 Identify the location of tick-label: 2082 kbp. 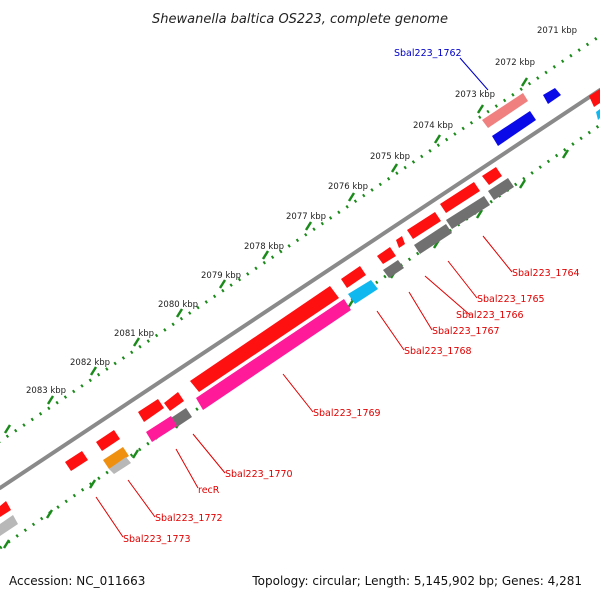
(90, 363).